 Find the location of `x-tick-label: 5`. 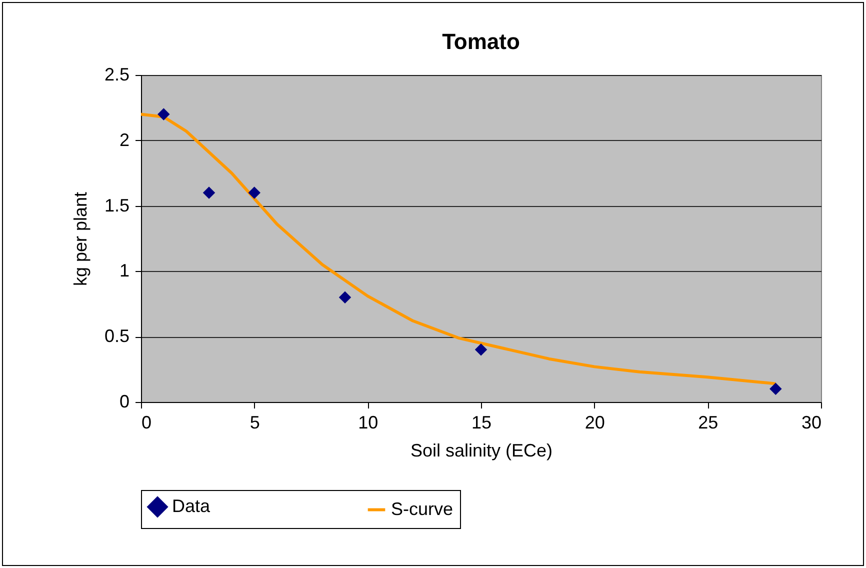

x-tick-label: 5 is located at coordinates (255, 422).